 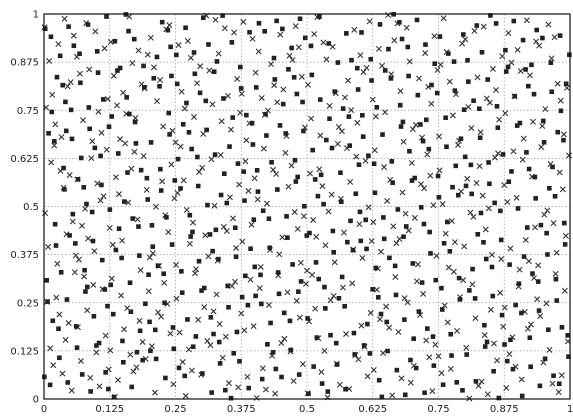 I want to click on x-tick-label: 0, so click(x=44, y=409).